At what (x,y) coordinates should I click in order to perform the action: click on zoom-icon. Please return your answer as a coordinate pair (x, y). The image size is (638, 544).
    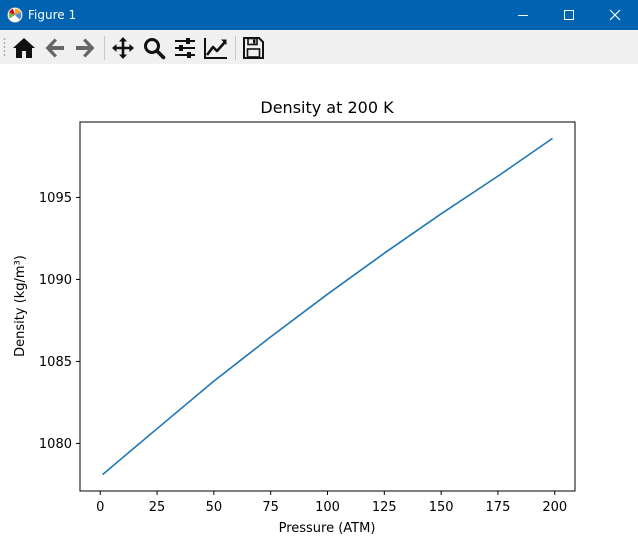
    Looking at the image, I should click on (155, 49).